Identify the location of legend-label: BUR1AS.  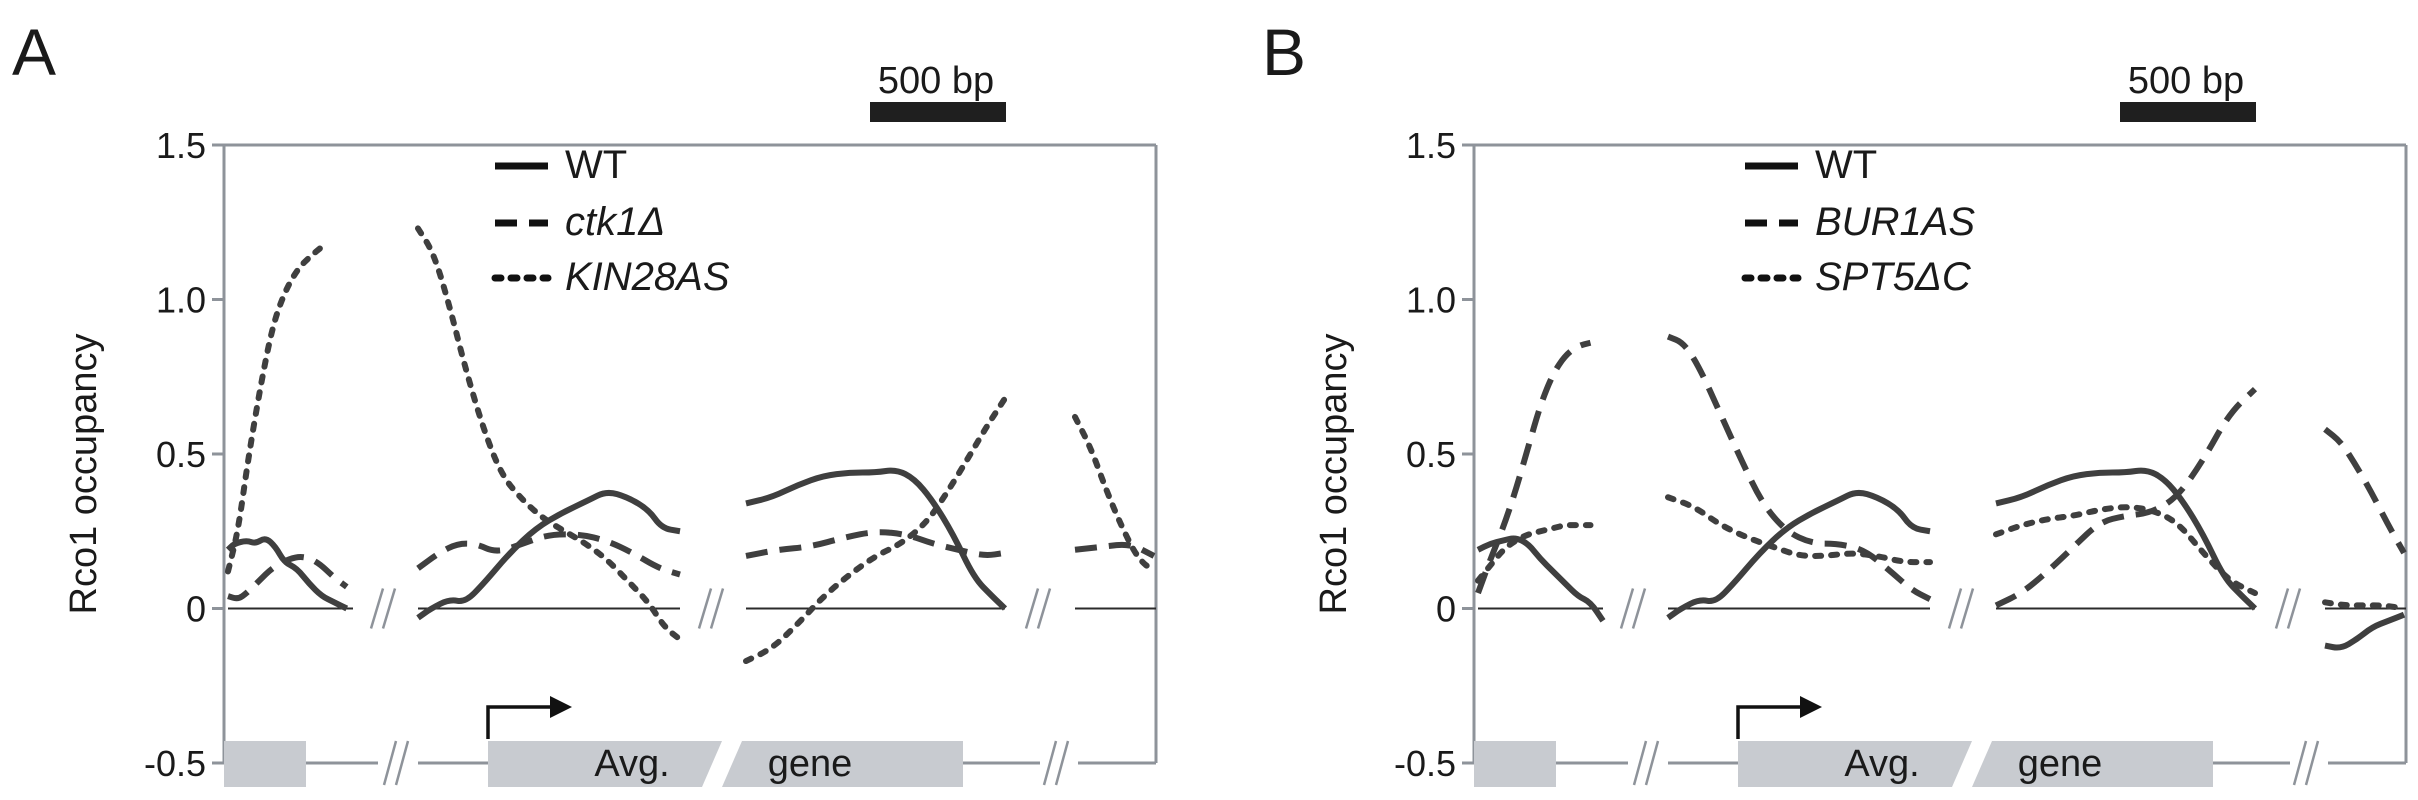
(1895, 222).